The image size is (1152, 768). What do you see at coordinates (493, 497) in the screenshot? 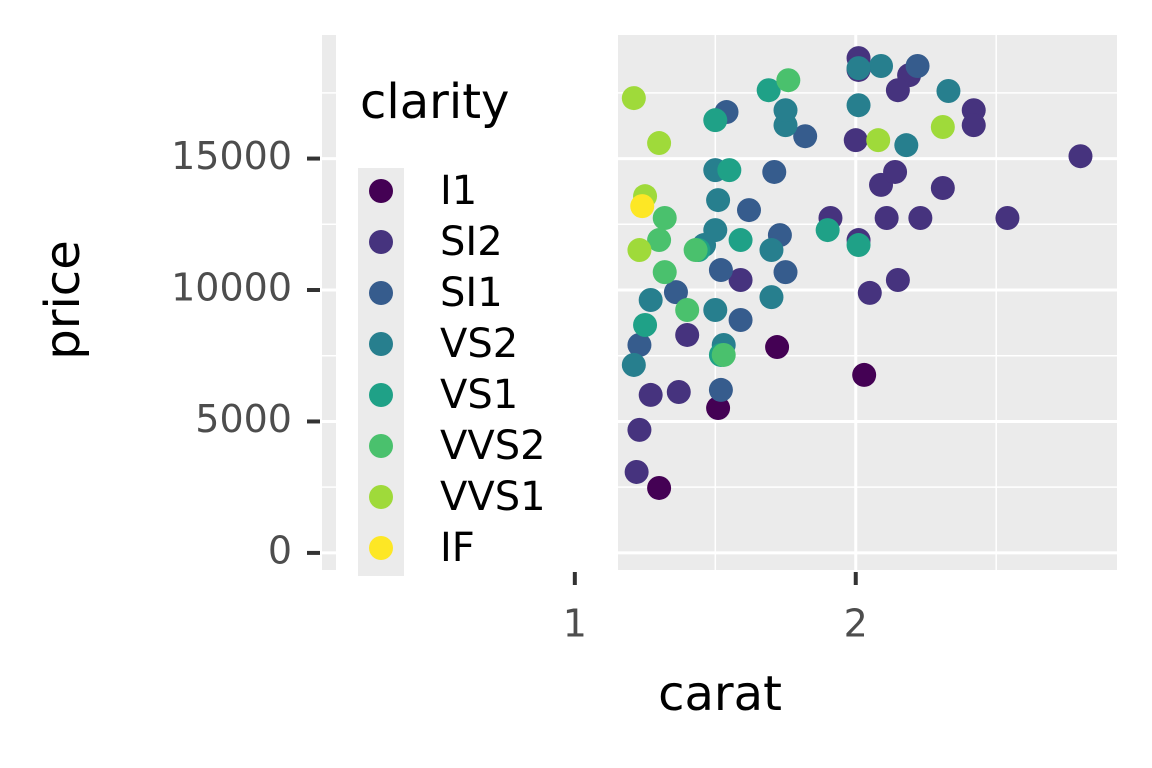
I see `legend-label: VVS1` at bounding box center [493, 497].